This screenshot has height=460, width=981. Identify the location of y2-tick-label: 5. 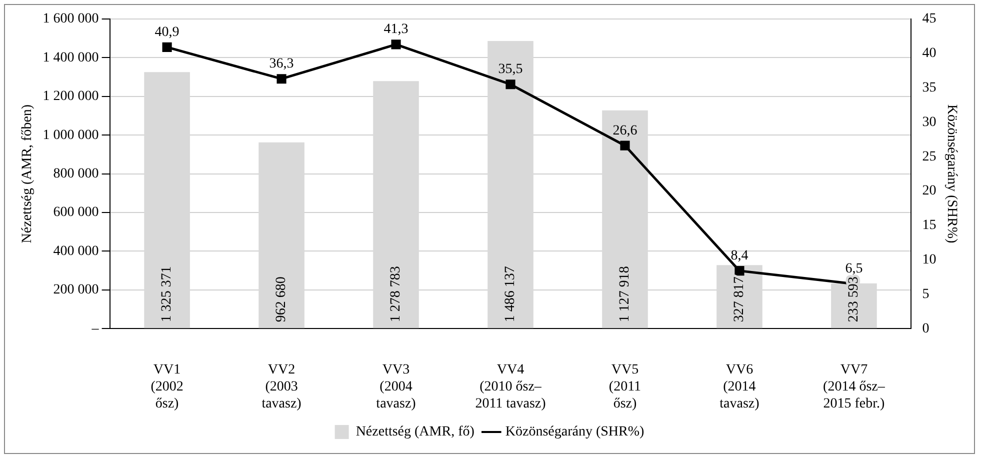
(926, 294).